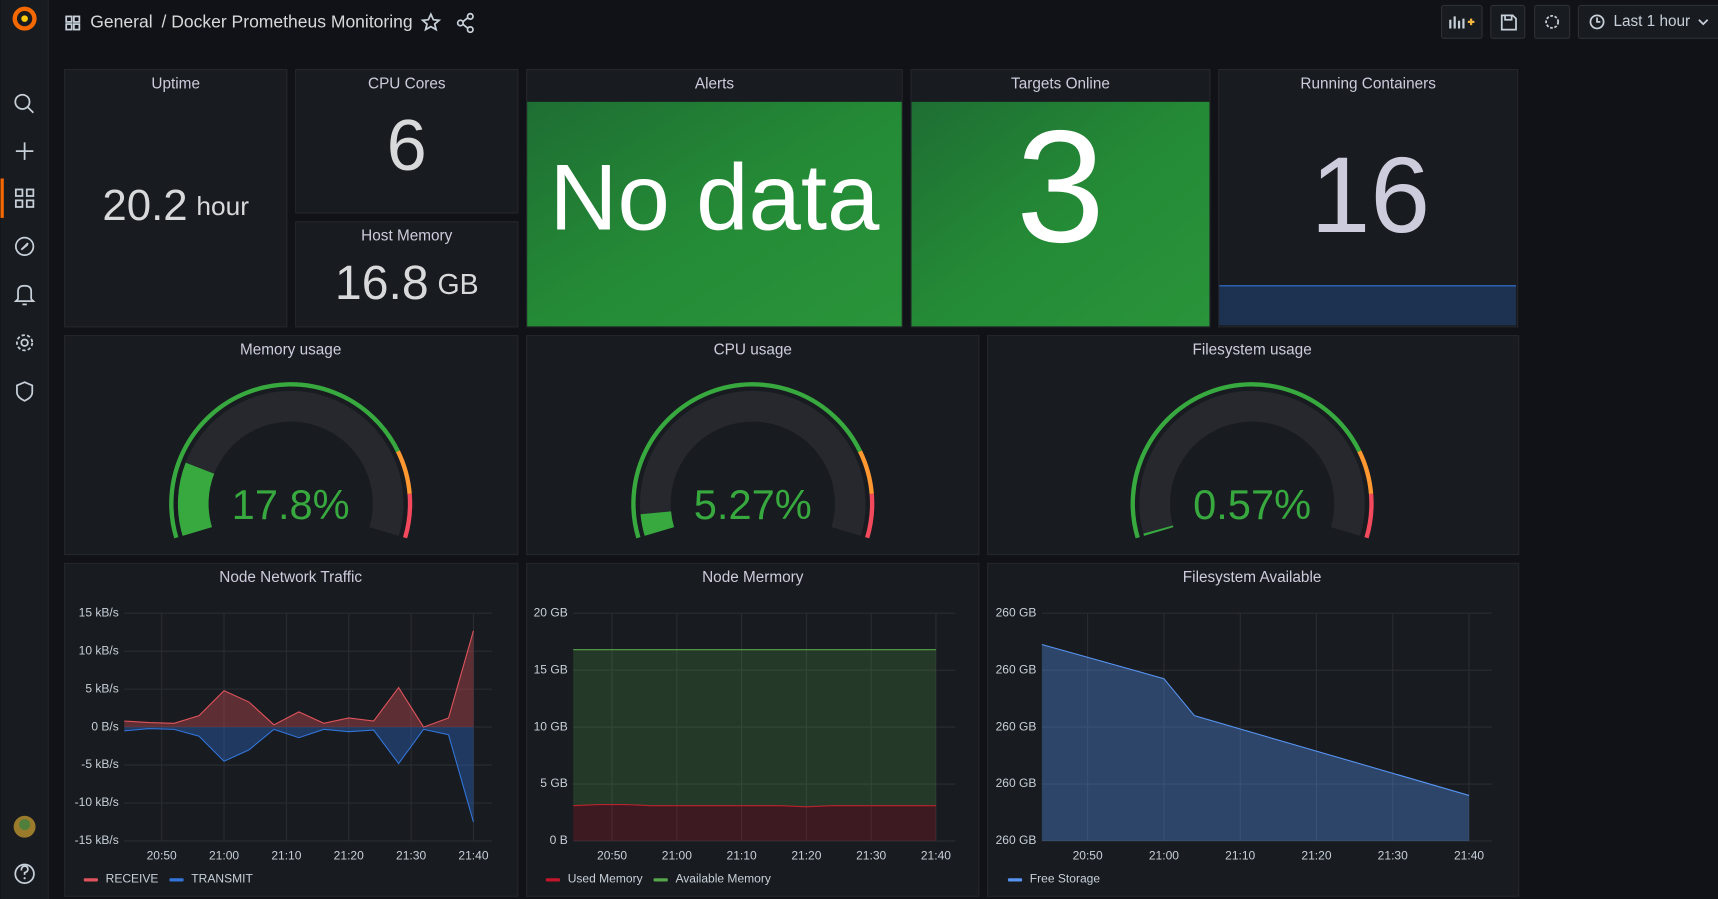 Image resolution: width=1718 pixels, height=899 pixels. I want to click on series-line, so click(299, 679).